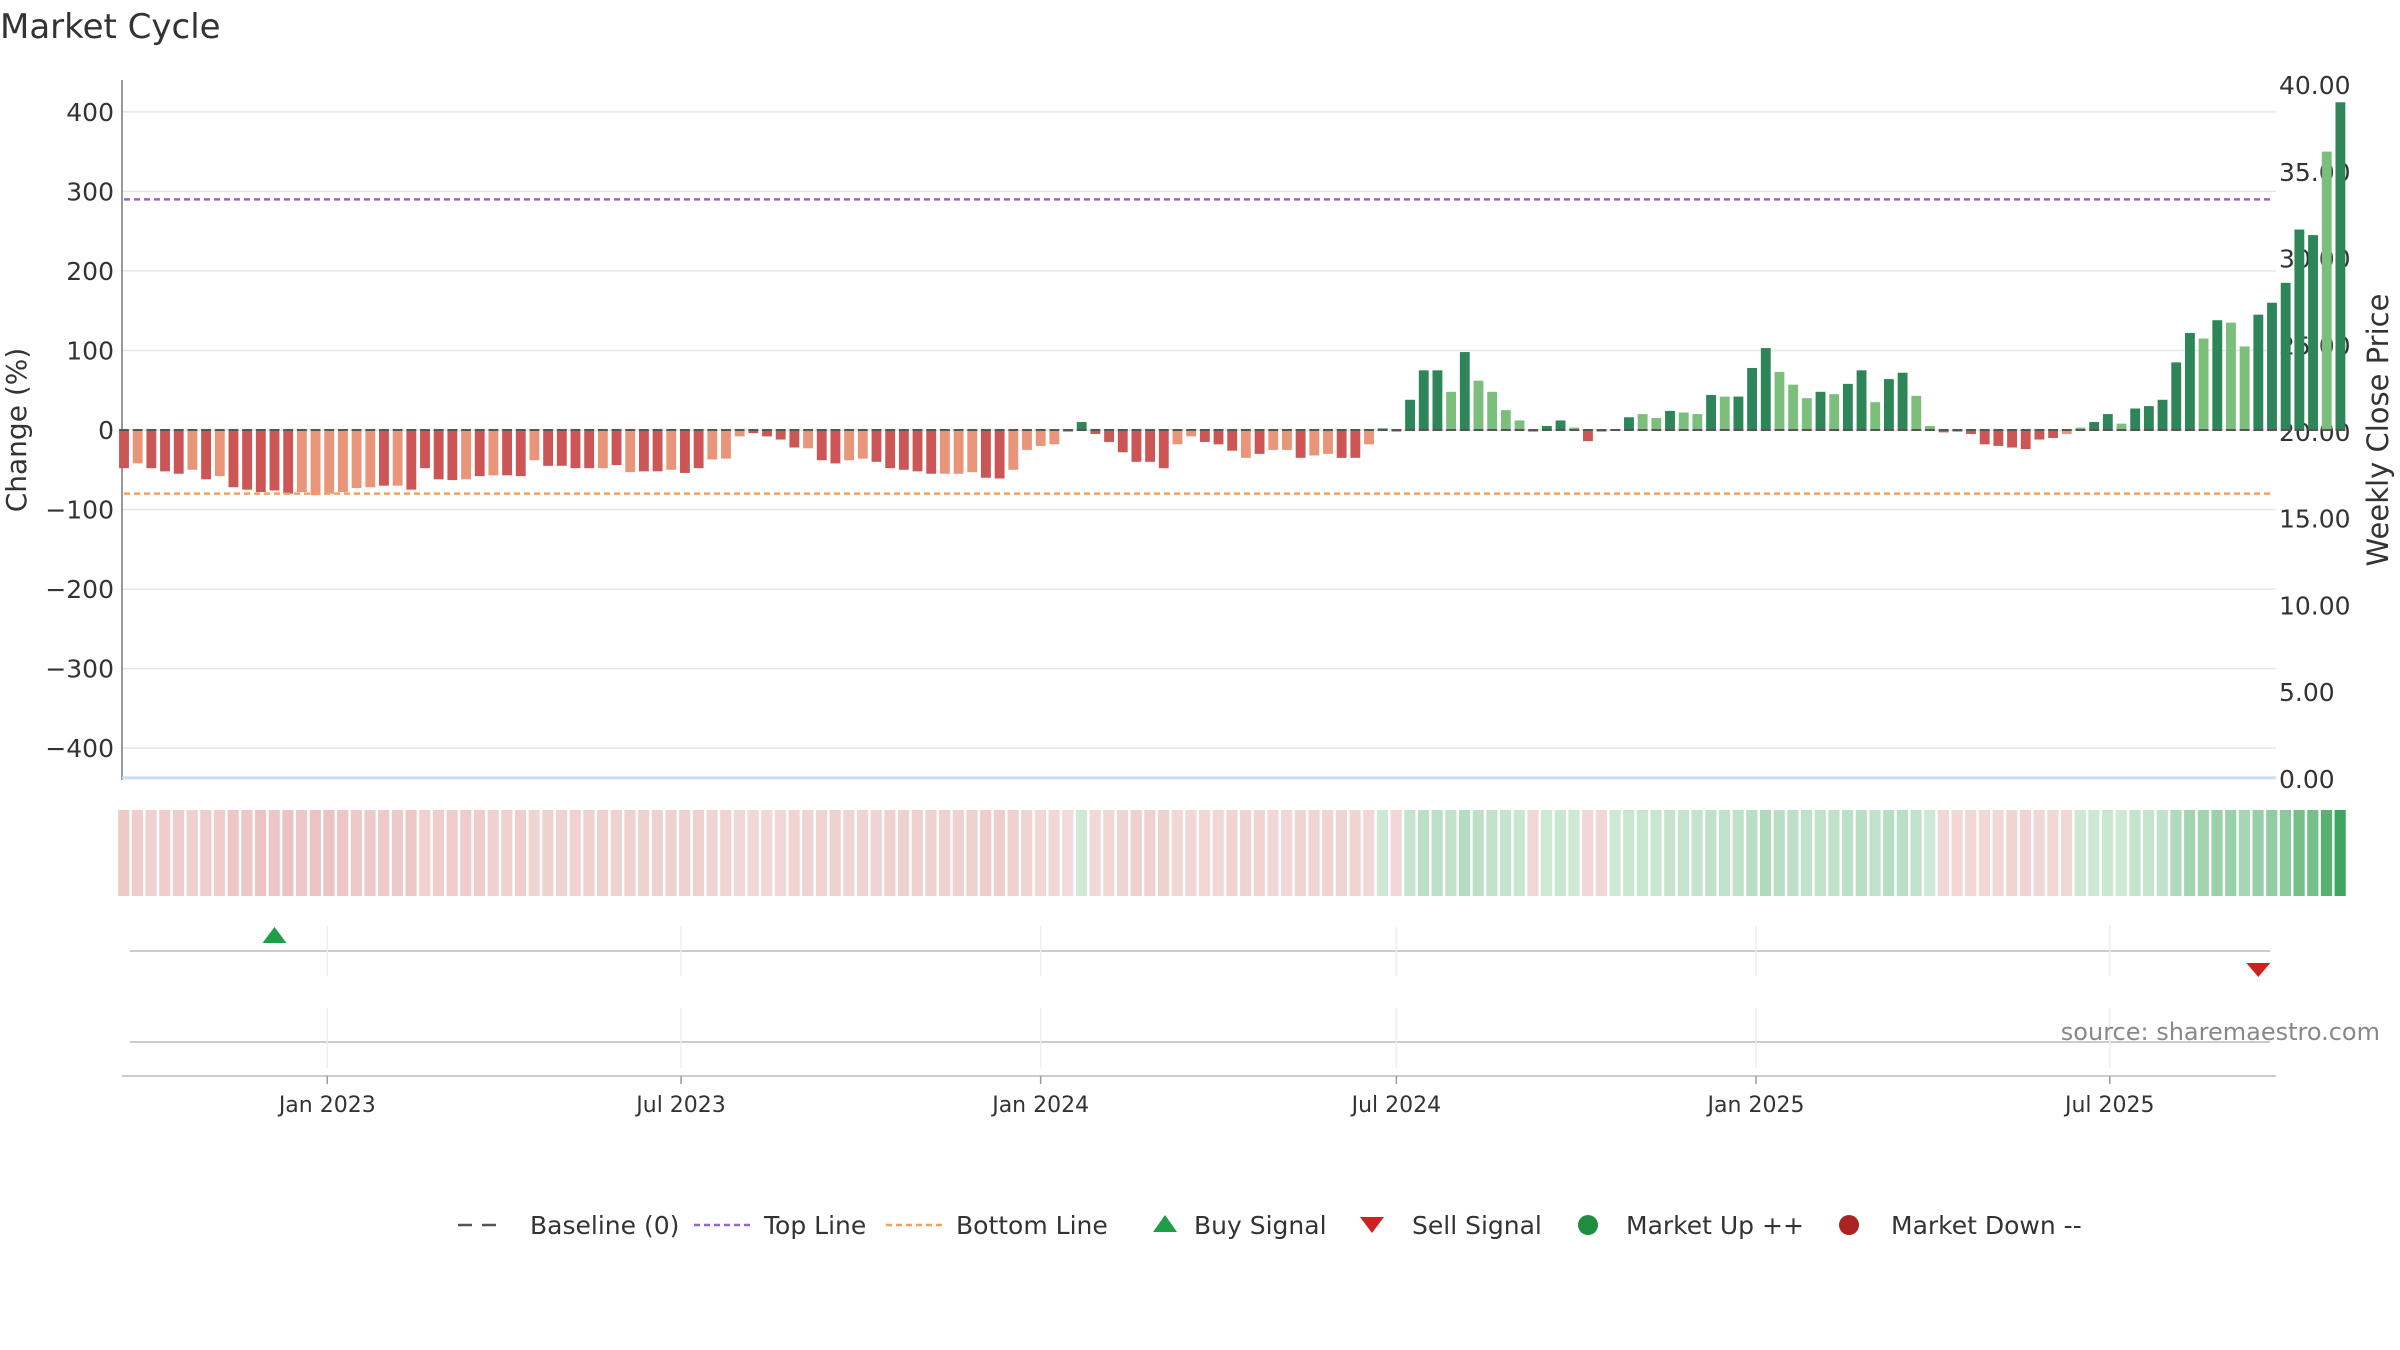 The image size is (2400, 1350). I want to click on legend-label: Top Line, so click(814, 1225).